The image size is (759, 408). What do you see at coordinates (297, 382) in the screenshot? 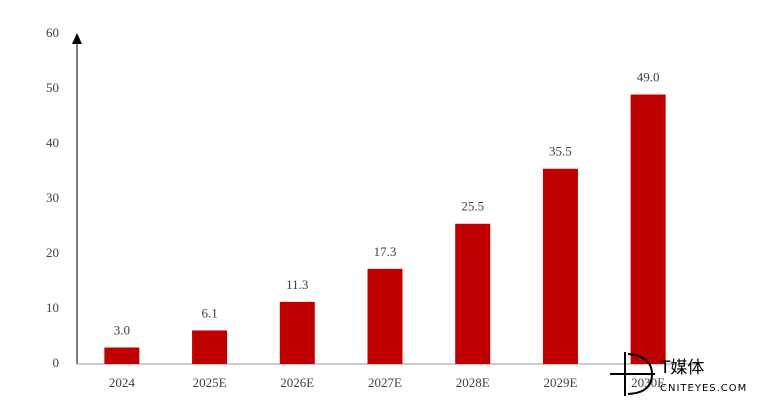
I see `x-tick-label: 2026E` at bounding box center [297, 382].